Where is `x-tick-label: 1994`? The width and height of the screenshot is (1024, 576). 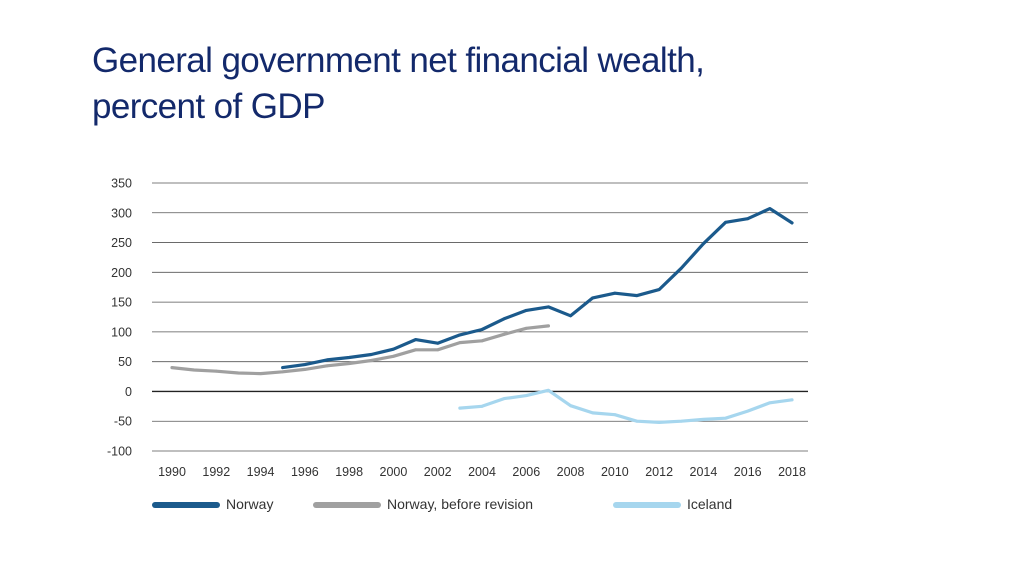 x-tick-label: 1994 is located at coordinates (261, 472).